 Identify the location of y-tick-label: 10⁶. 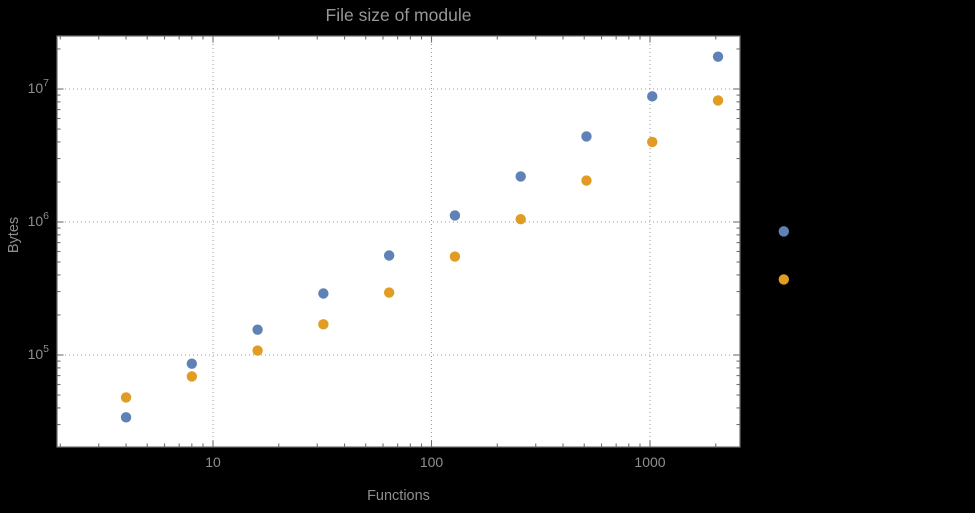
(39, 219).